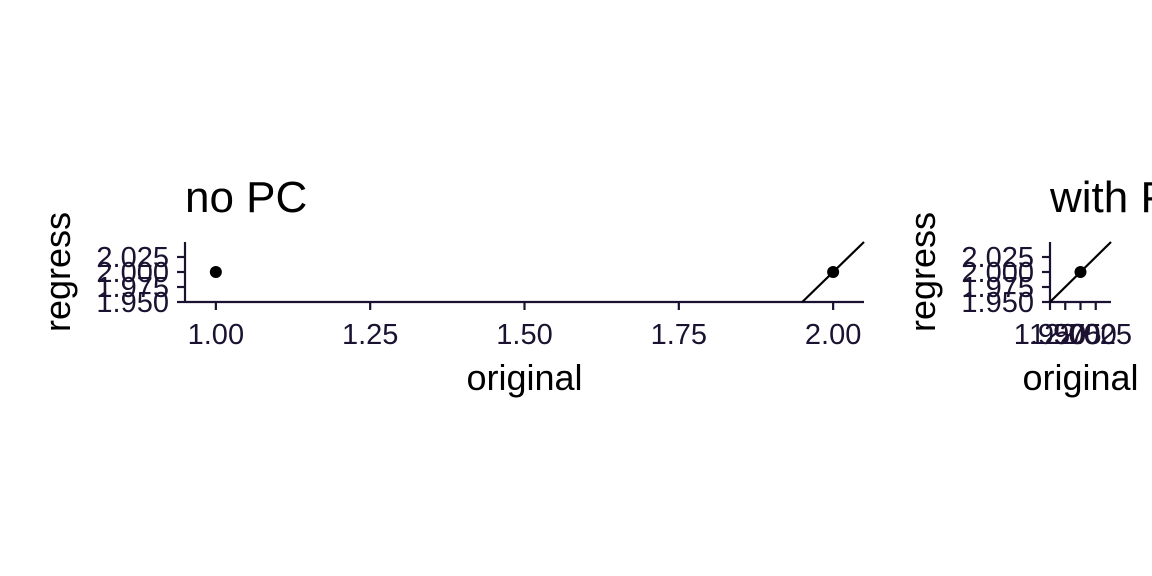  Describe the element at coordinates (524, 335) in the screenshot. I see `x-tick-label: 1.50` at that location.